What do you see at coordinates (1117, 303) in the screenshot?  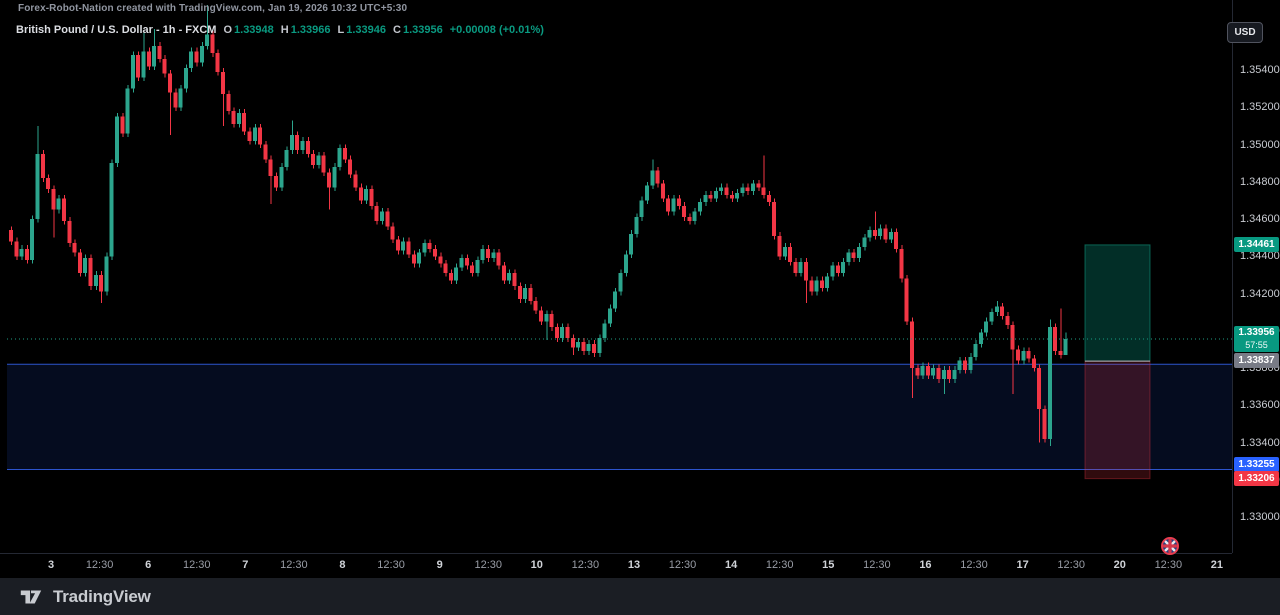 I see `profit-zone` at bounding box center [1117, 303].